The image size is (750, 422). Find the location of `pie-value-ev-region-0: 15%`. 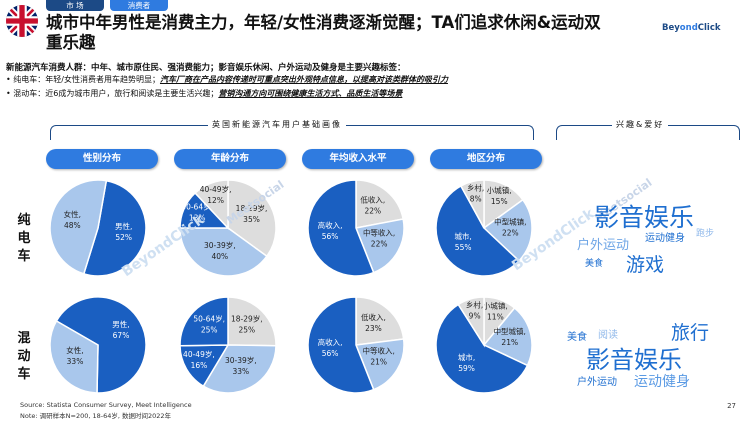

pie-value-ev-region-0: 15% is located at coordinates (499, 201).